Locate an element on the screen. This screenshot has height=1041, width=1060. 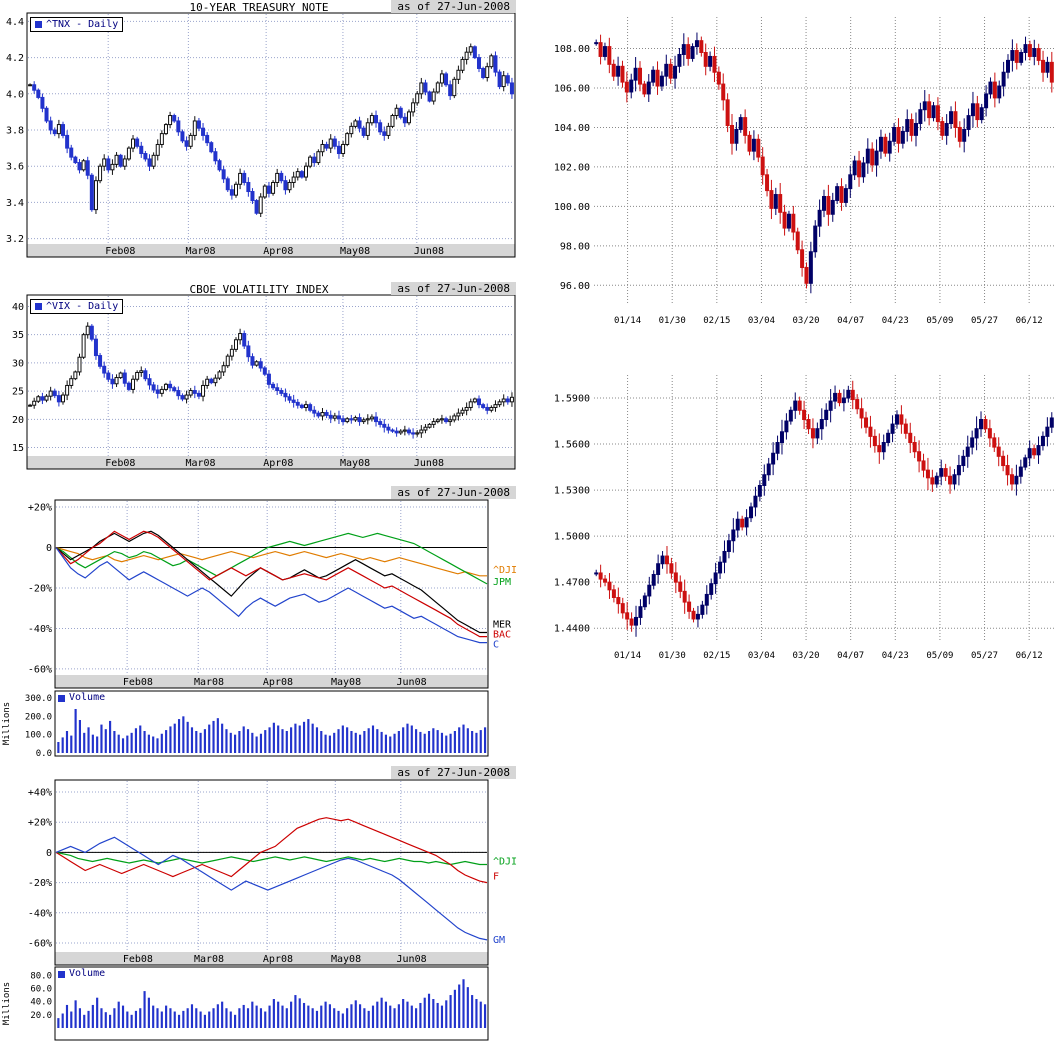
svg-text: 98.00 is located at coordinates (575, 246).